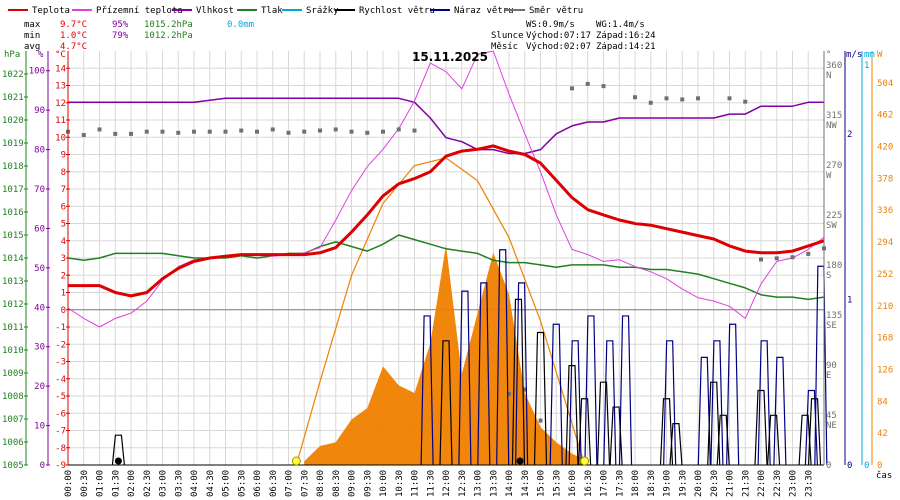  Describe the element at coordinates (32, 47) in the screenshot. I see `stats-avg-label: avg` at that location.